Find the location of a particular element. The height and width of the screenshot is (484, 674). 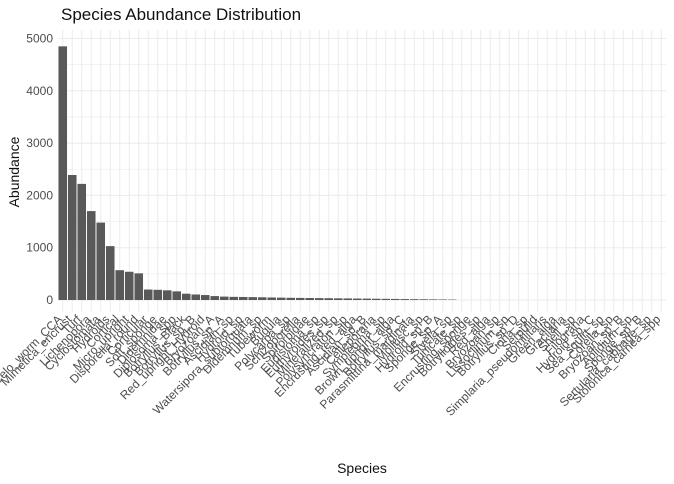

bar-polysyncraton-sp is located at coordinates (348, 299).